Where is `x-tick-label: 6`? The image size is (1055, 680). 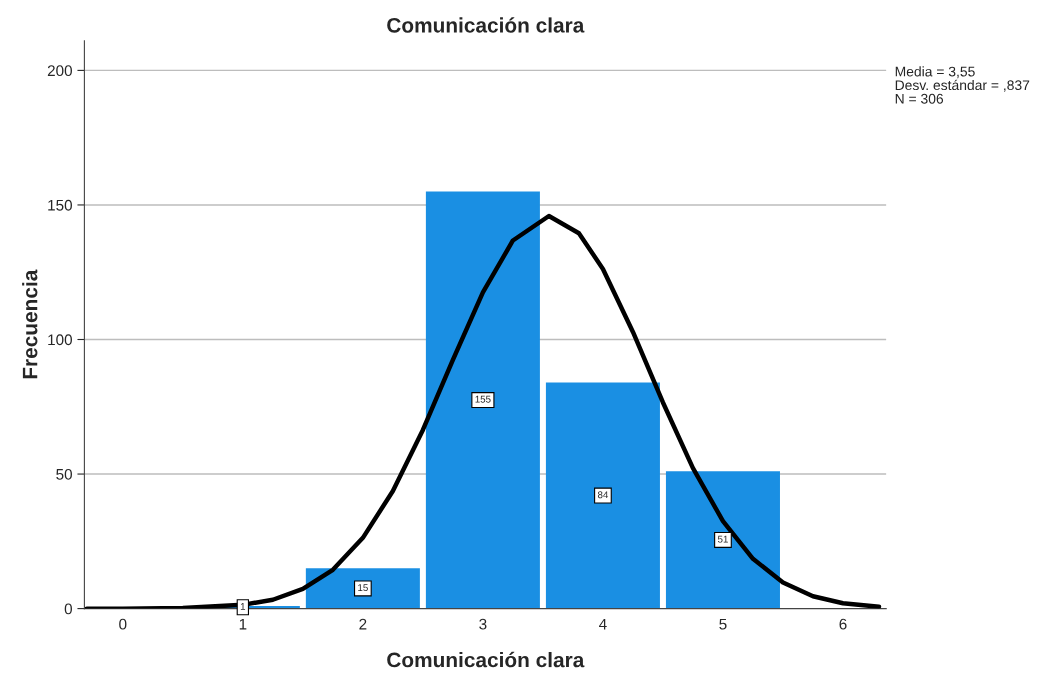
x-tick-label: 6 is located at coordinates (843, 624).